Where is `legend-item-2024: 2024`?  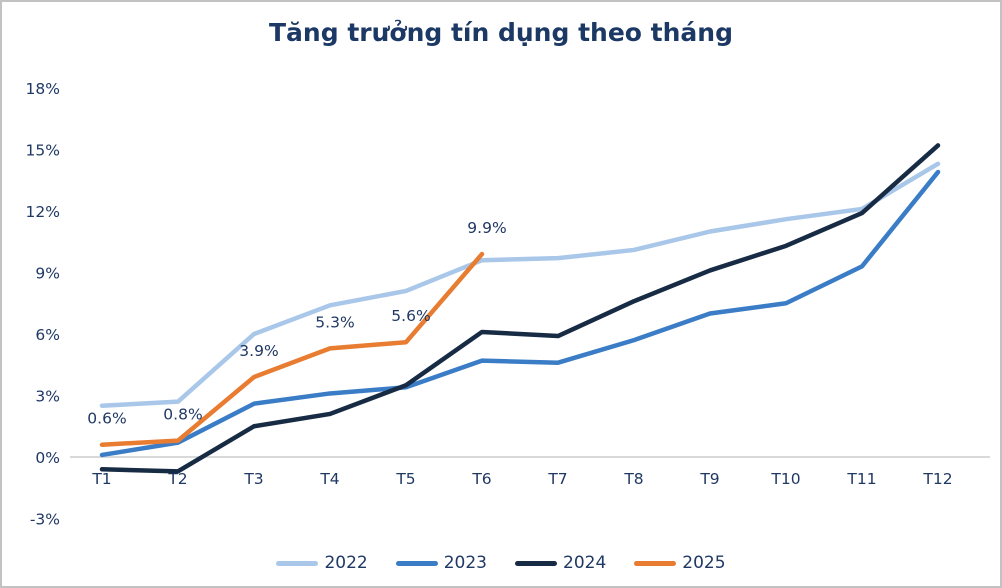 legend-item-2024: 2024 is located at coordinates (560, 563).